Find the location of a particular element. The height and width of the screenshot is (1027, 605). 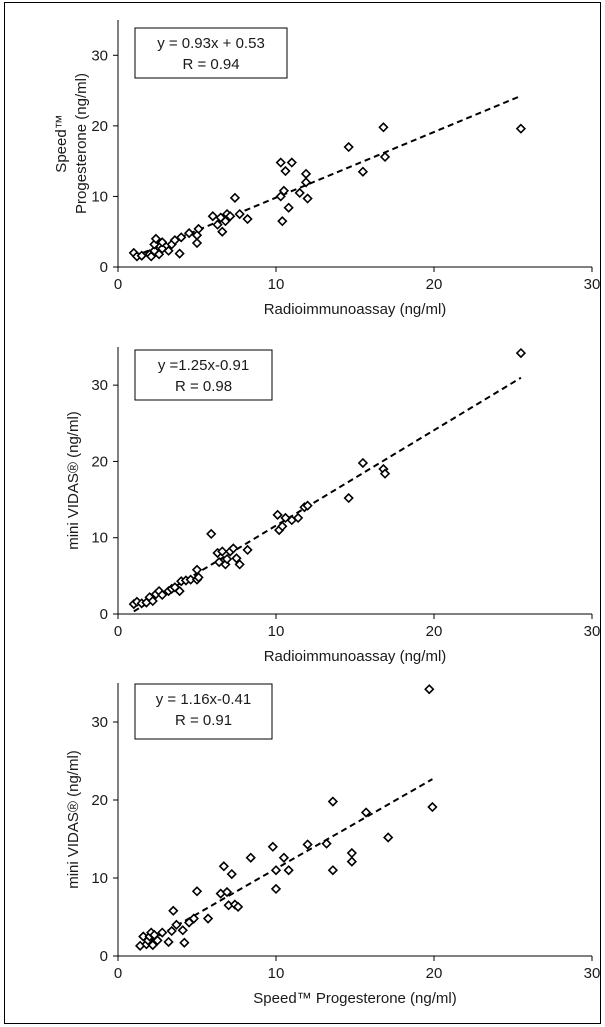

y-axis-label: mini VIDAS® (ng/ml) is located at coordinates (73, 819).